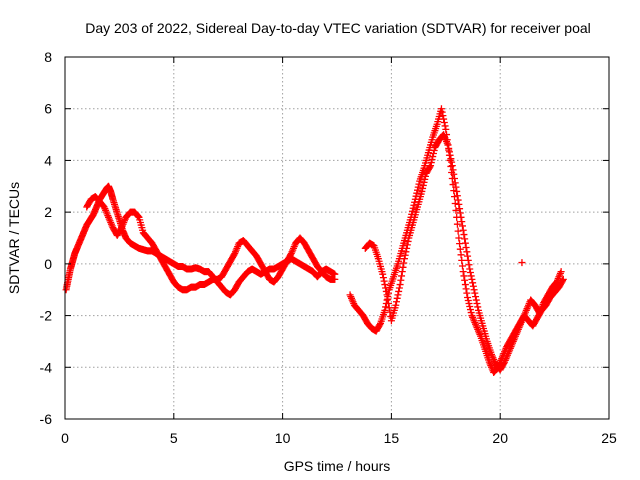 The width and height of the screenshot is (640, 480). Describe the element at coordinates (174, 438) in the screenshot. I see `x-tick-label: 5` at that location.